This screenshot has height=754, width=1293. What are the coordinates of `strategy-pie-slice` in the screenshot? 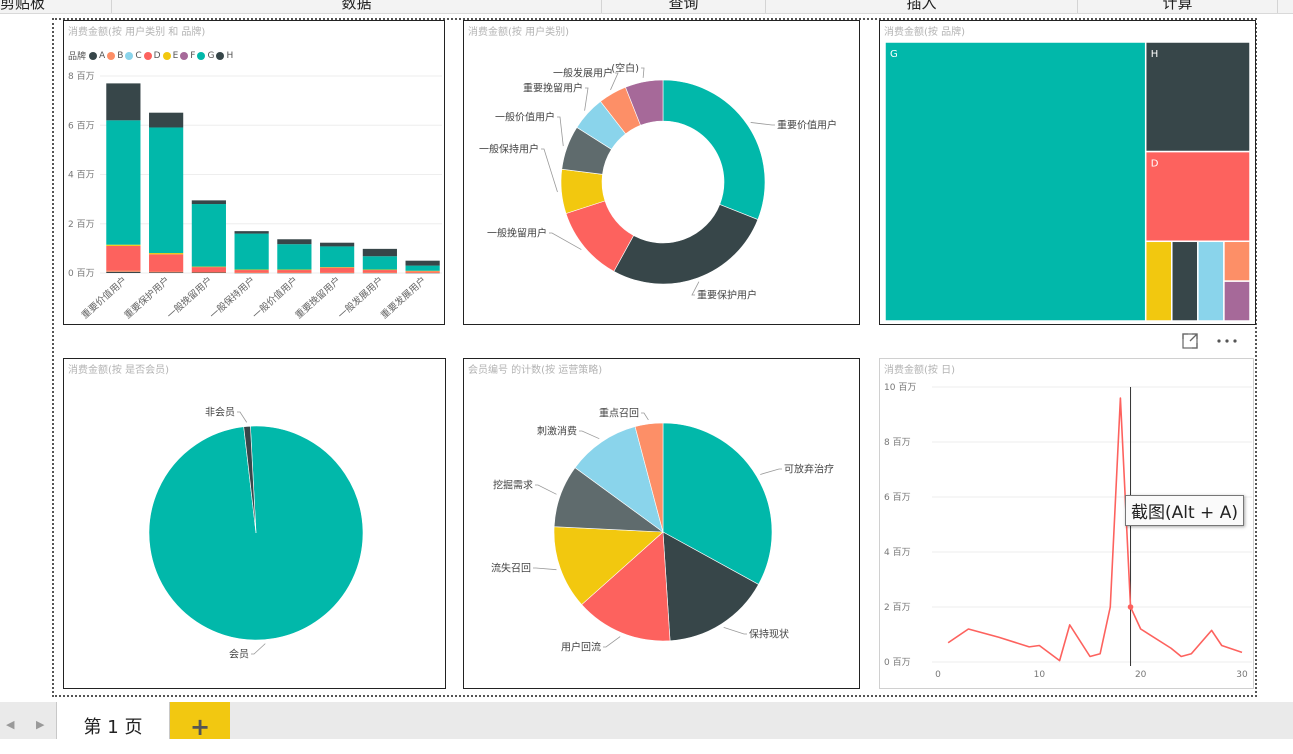 It's located at (649, 477).